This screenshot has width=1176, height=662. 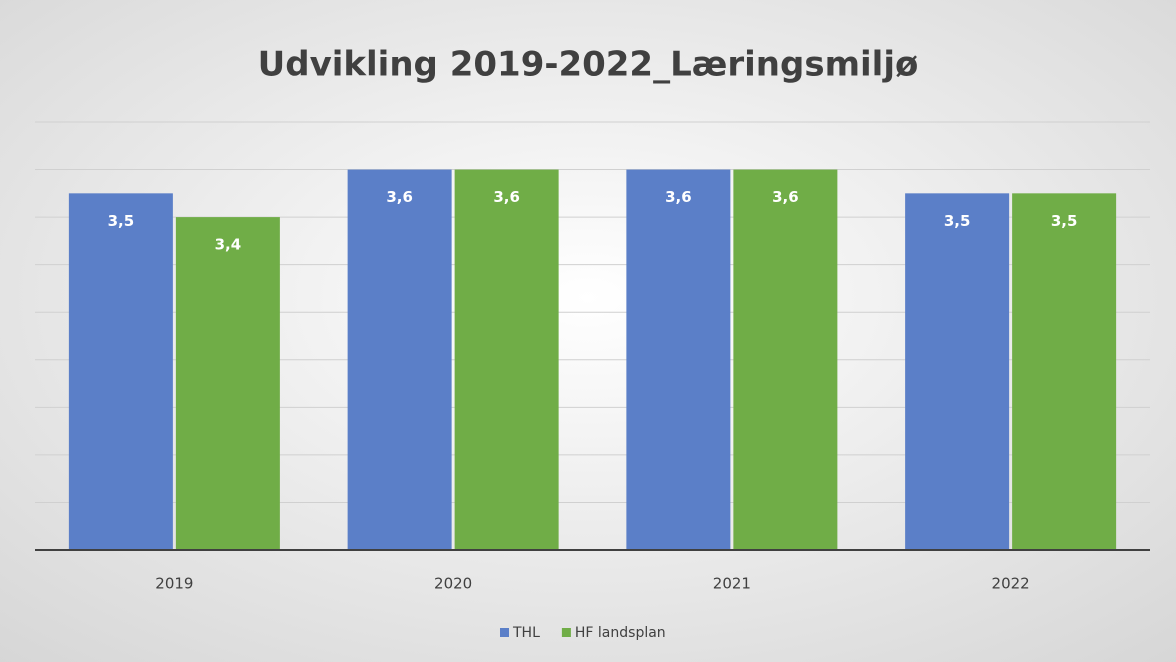 I want to click on x-tick-label: 2019, so click(x=174, y=584).